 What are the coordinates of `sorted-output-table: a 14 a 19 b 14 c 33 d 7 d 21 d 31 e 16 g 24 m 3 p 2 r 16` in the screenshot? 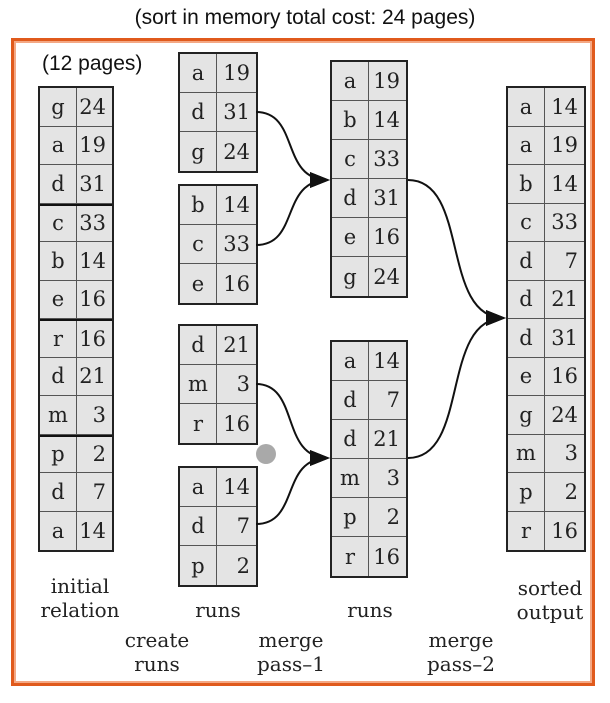 It's located at (546, 319).